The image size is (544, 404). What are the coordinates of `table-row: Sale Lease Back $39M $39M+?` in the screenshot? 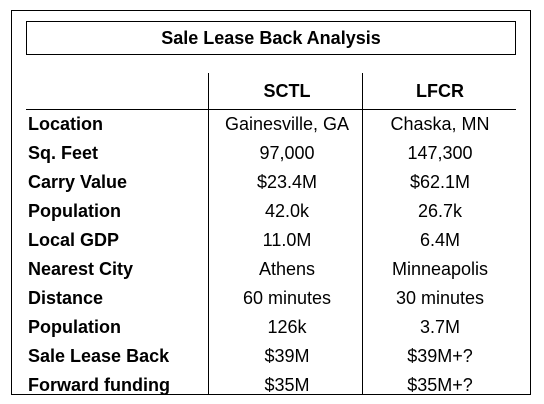 It's located at (271, 356).